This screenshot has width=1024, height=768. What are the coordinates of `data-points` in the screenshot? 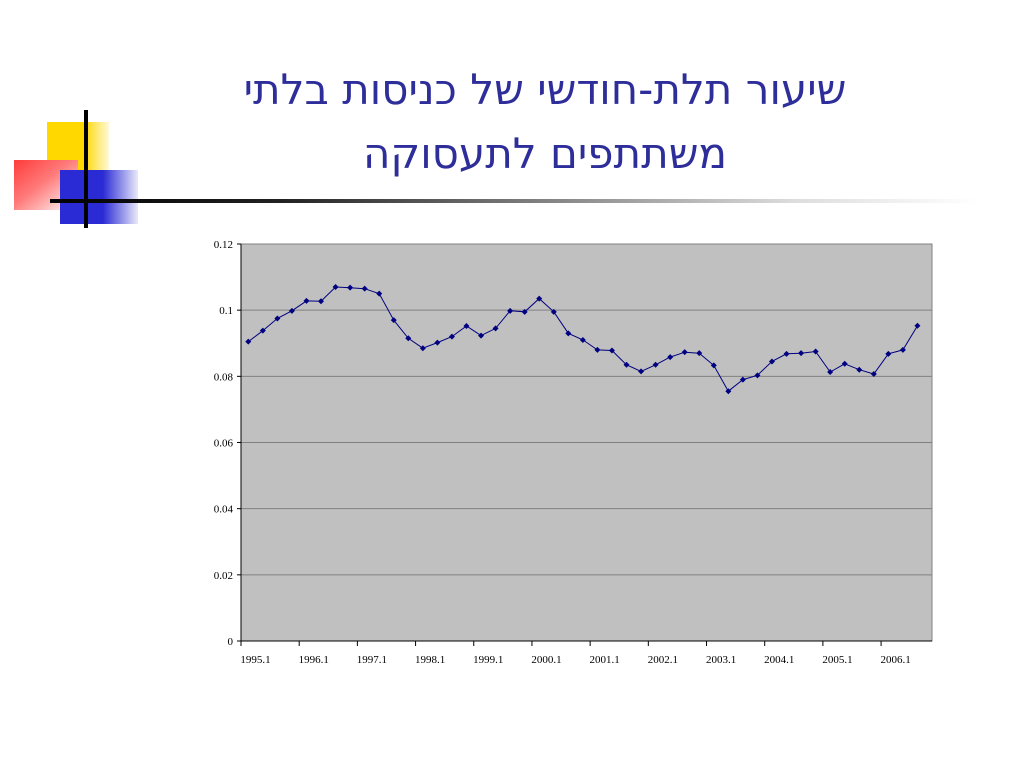 It's located at (583, 339).